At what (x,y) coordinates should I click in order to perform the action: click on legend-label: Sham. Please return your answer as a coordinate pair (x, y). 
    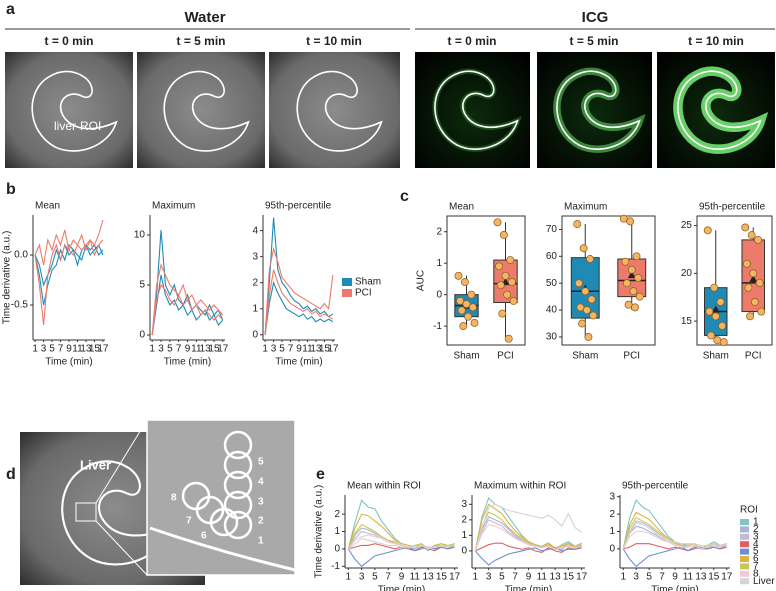
    Looking at the image, I should click on (368, 282).